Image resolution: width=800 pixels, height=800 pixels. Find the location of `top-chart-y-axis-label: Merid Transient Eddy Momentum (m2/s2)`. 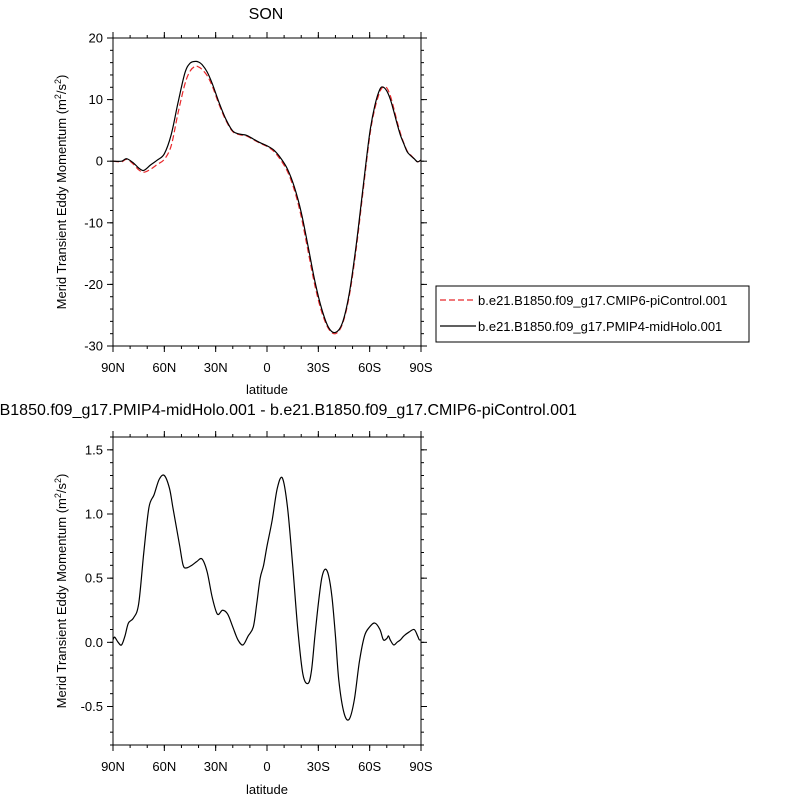

top-chart-y-axis-label: Merid Transient Eddy Momentum (m2/s2) is located at coordinates (61, 192).